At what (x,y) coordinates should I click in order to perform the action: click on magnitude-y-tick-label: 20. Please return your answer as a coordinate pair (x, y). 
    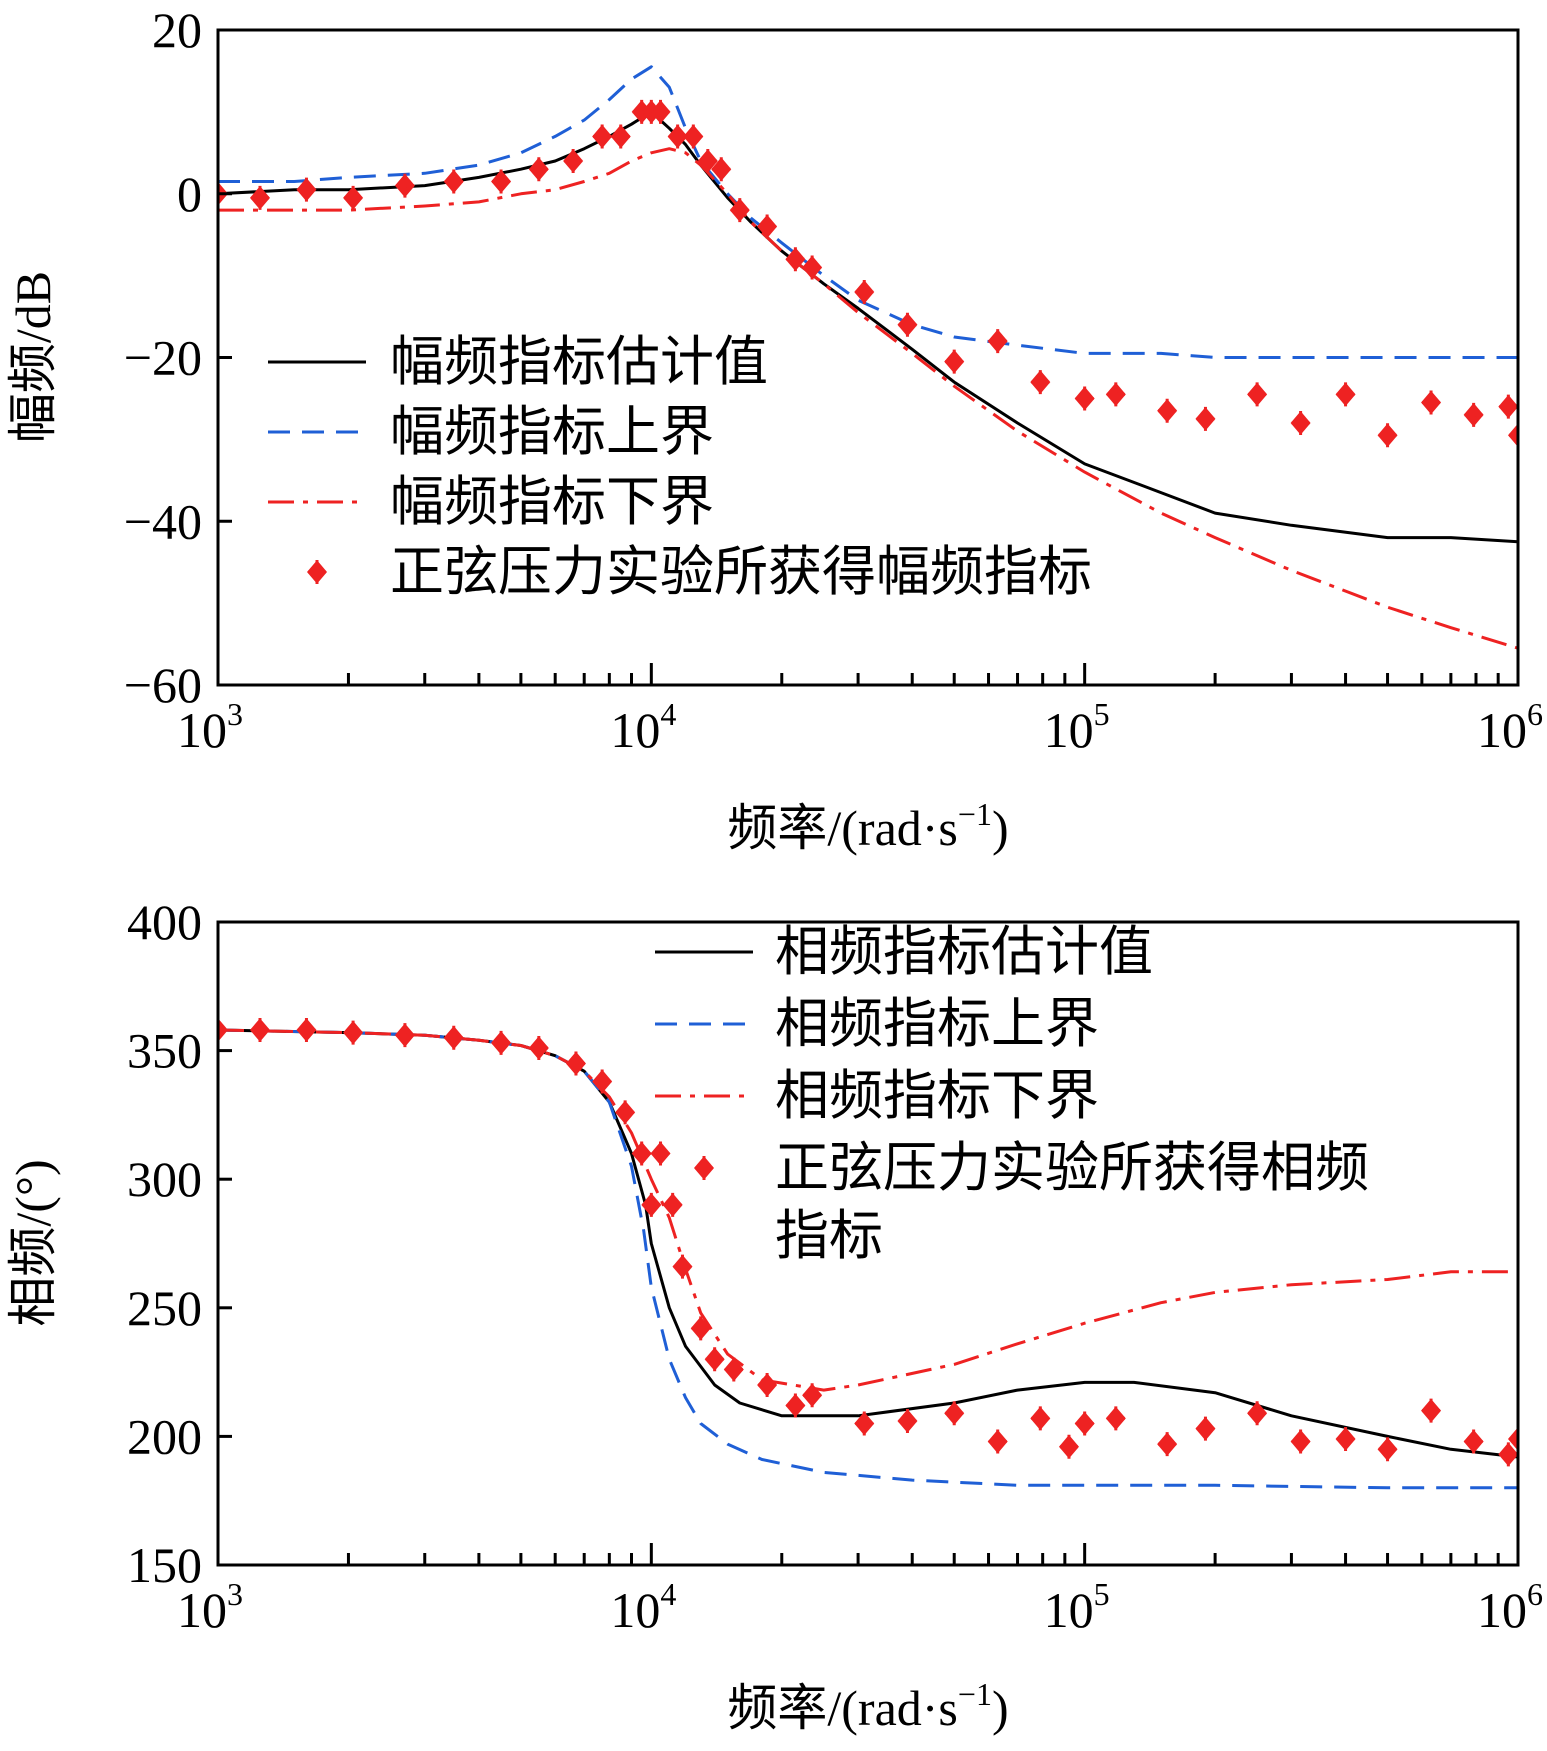
    Looking at the image, I should click on (177, 30).